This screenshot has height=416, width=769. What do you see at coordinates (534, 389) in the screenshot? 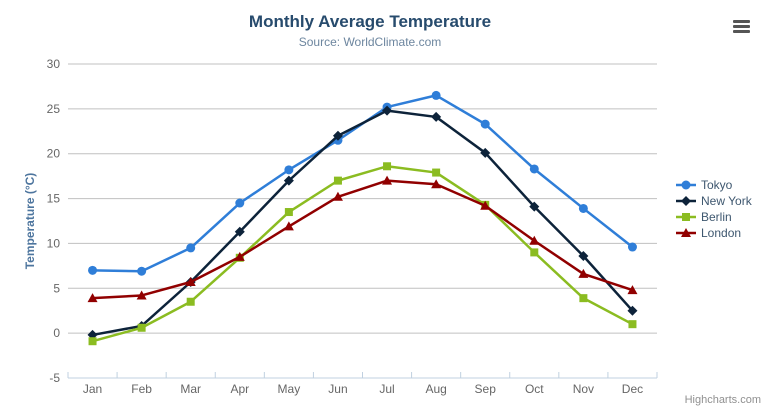
I see `x-axis-label: Oct` at bounding box center [534, 389].